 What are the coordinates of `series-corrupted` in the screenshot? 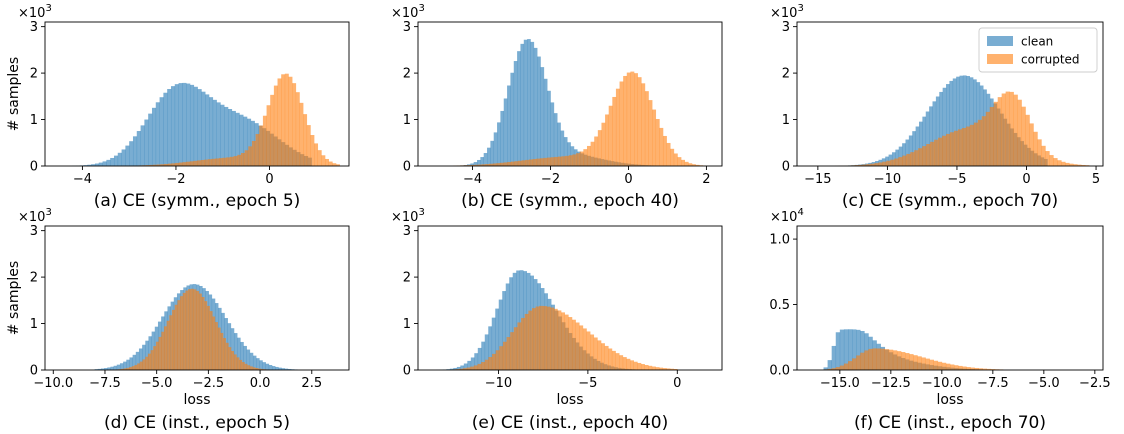 It's located at (561, 337).